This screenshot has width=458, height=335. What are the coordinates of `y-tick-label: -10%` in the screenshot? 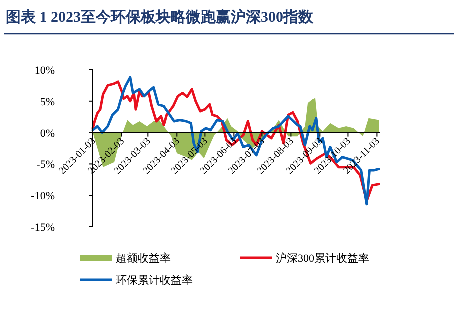 It's located at (43, 196).